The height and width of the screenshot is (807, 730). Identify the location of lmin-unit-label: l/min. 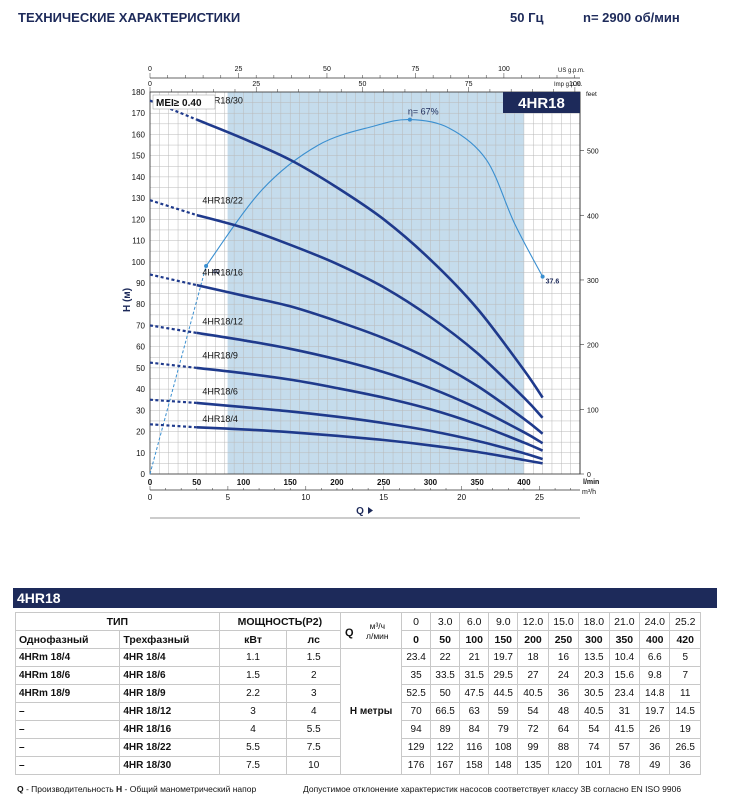
(591, 482).